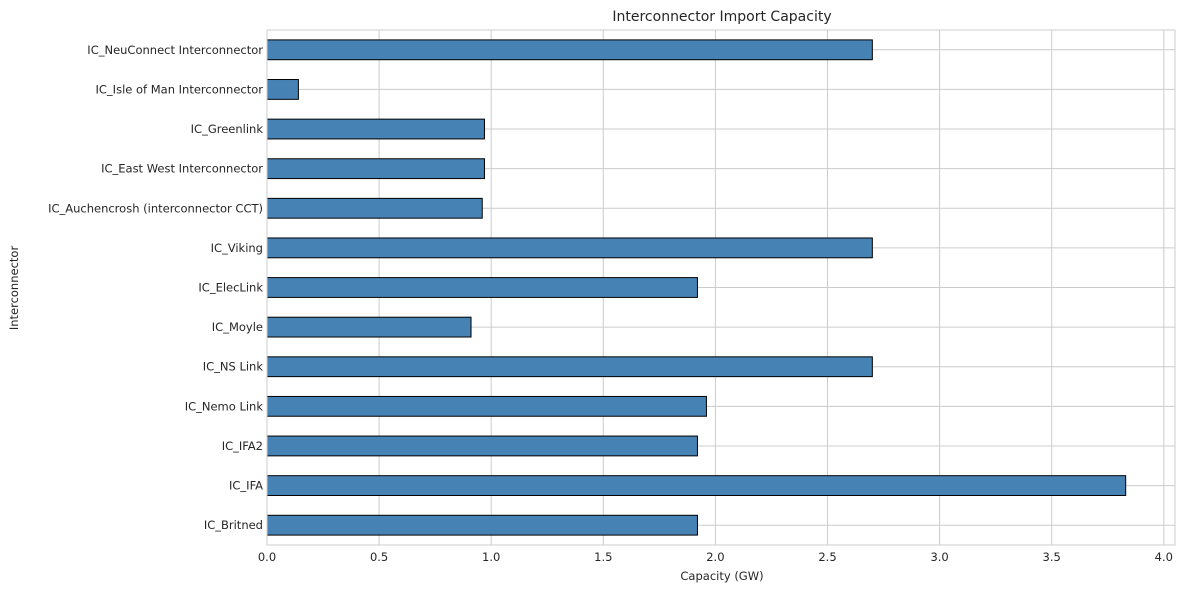  Describe the element at coordinates (175, 50) in the screenshot. I see `y-tick-label: IC_NeuConnect Interconnector` at that location.